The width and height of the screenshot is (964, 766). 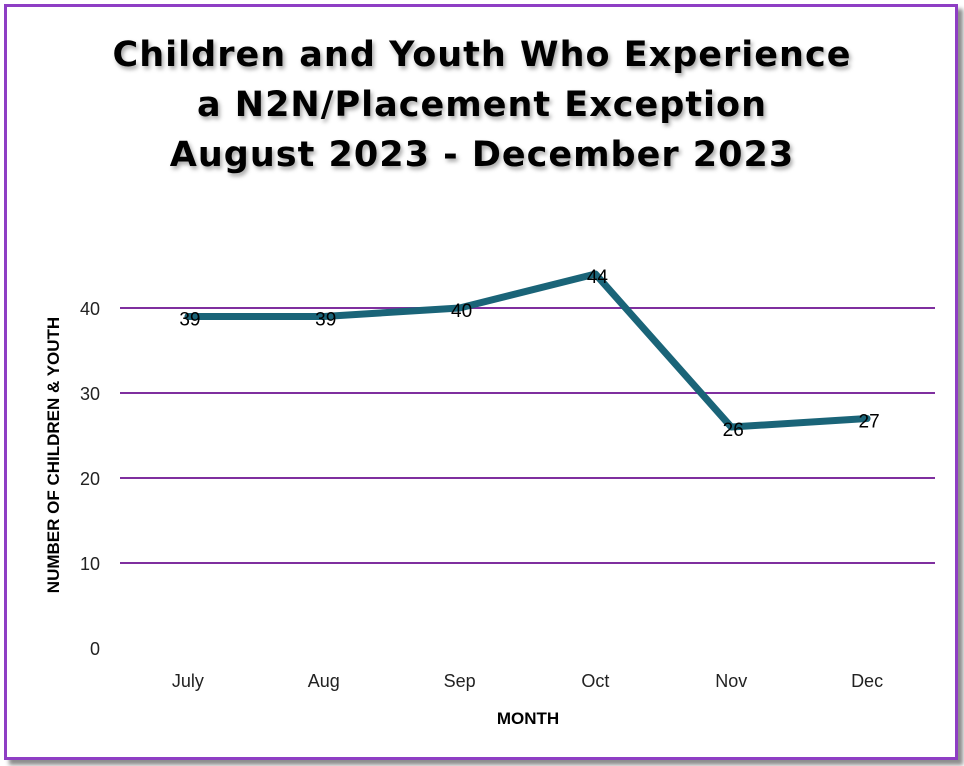 What do you see at coordinates (324, 681) in the screenshot?
I see `x-tick-label: Aug` at bounding box center [324, 681].